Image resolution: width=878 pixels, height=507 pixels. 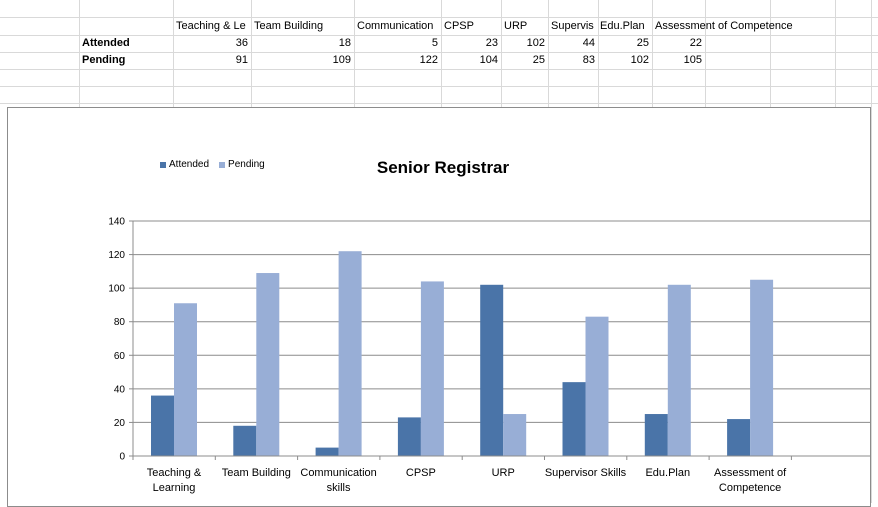 I want to click on value-cell: 18, so click(x=344, y=43).